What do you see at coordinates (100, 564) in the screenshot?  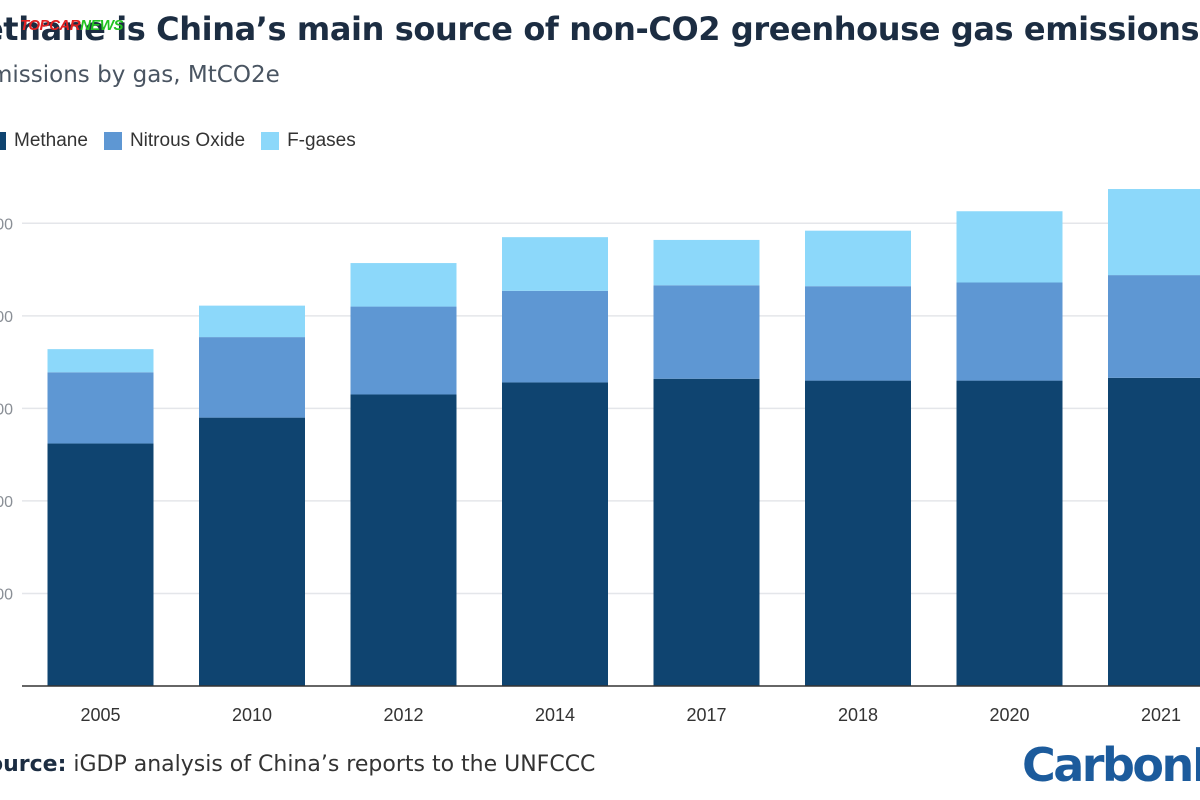 I see `bar-methane-2005` at bounding box center [100, 564].